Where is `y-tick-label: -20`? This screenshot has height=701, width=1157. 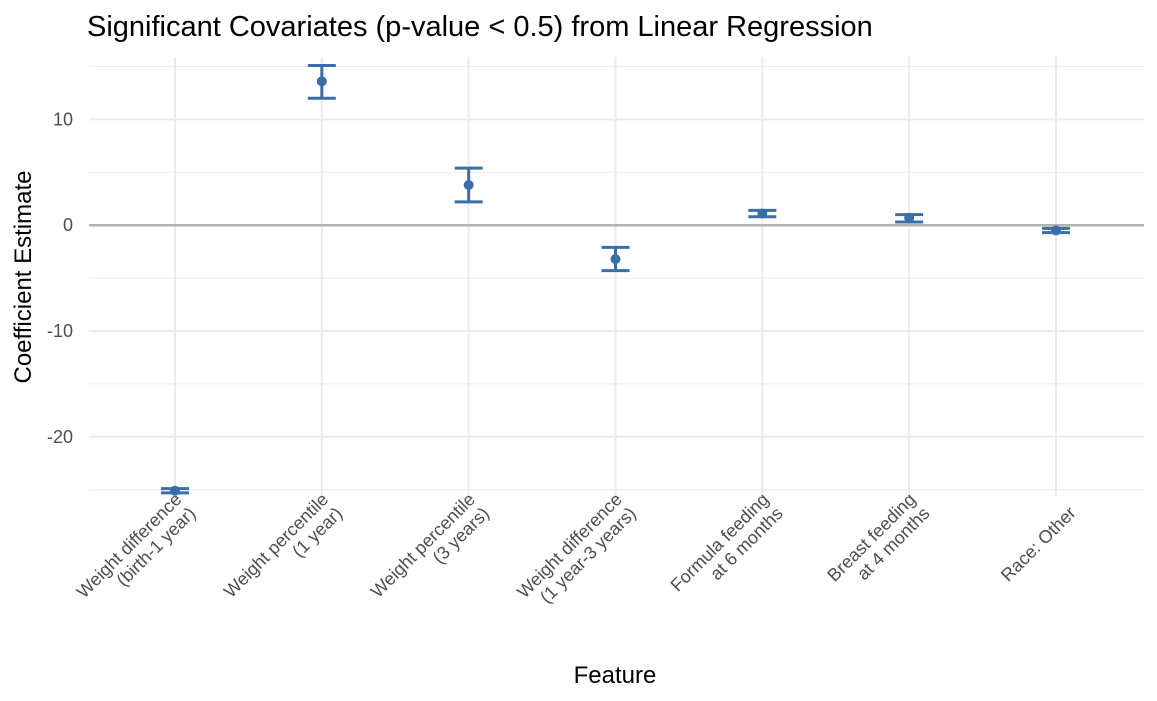 y-tick-label: -20 is located at coordinates (60, 437).